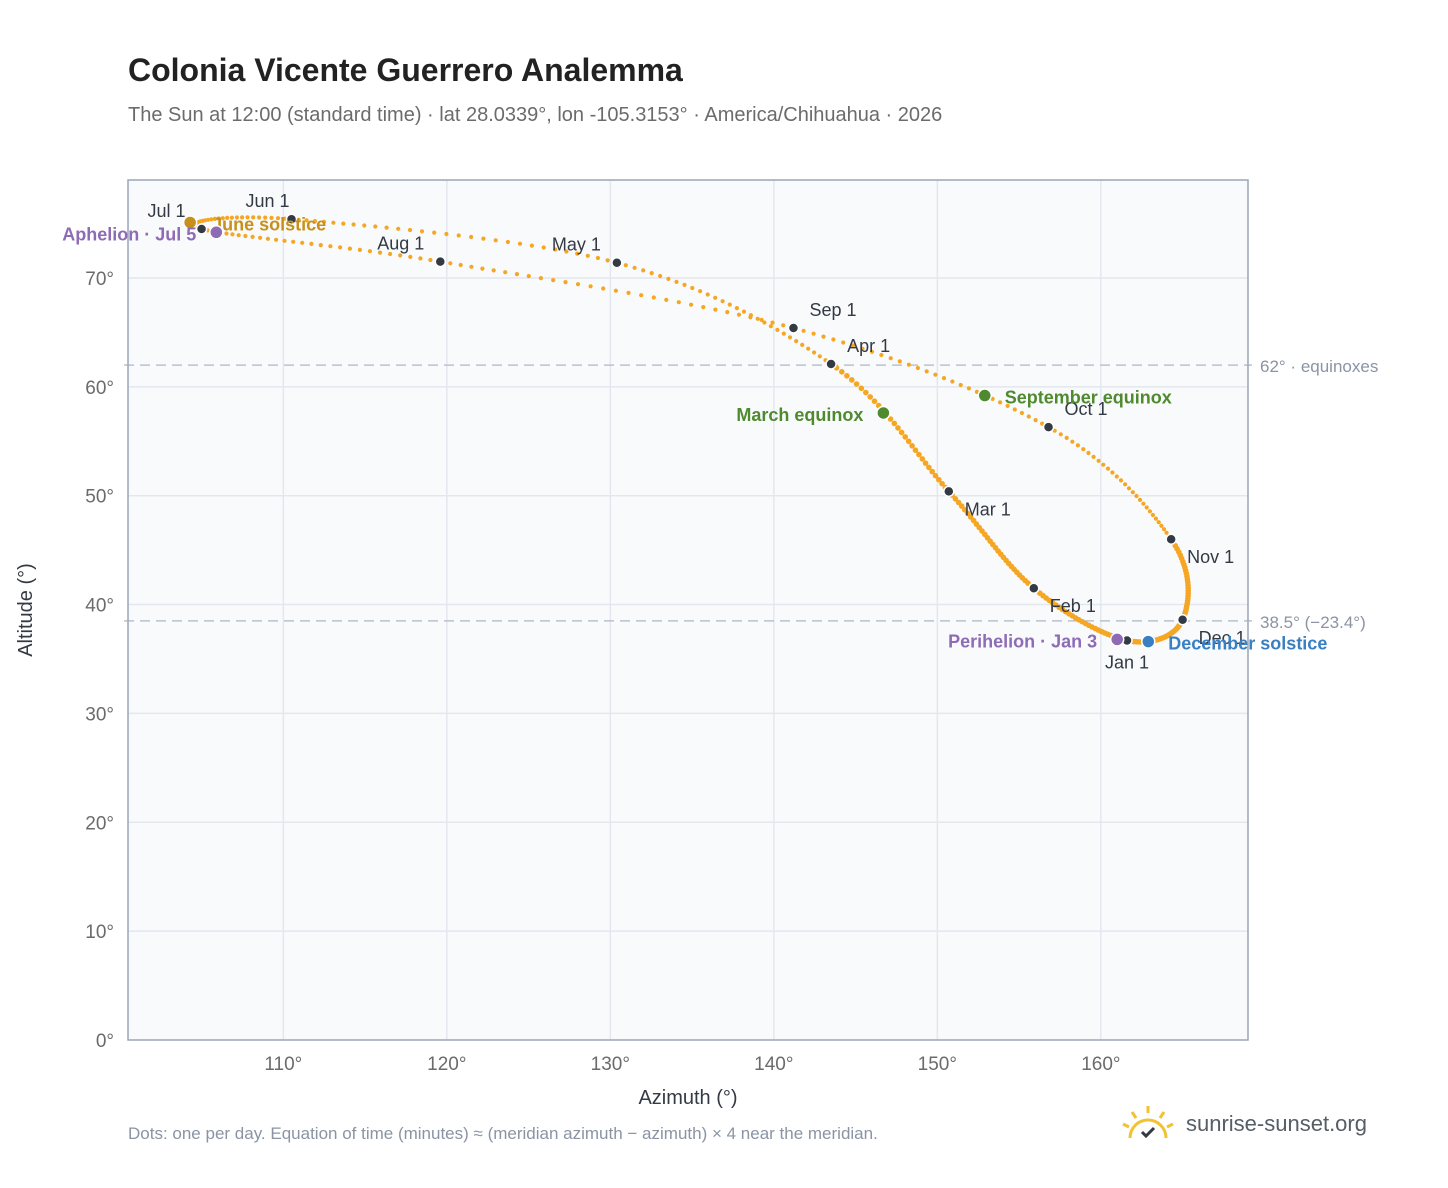 The height and width of the screenshot is (1188, 1448). Describe the element at coordinates (99, 497) in the screenshot. I see `y-tick-label: 50°` at that location.